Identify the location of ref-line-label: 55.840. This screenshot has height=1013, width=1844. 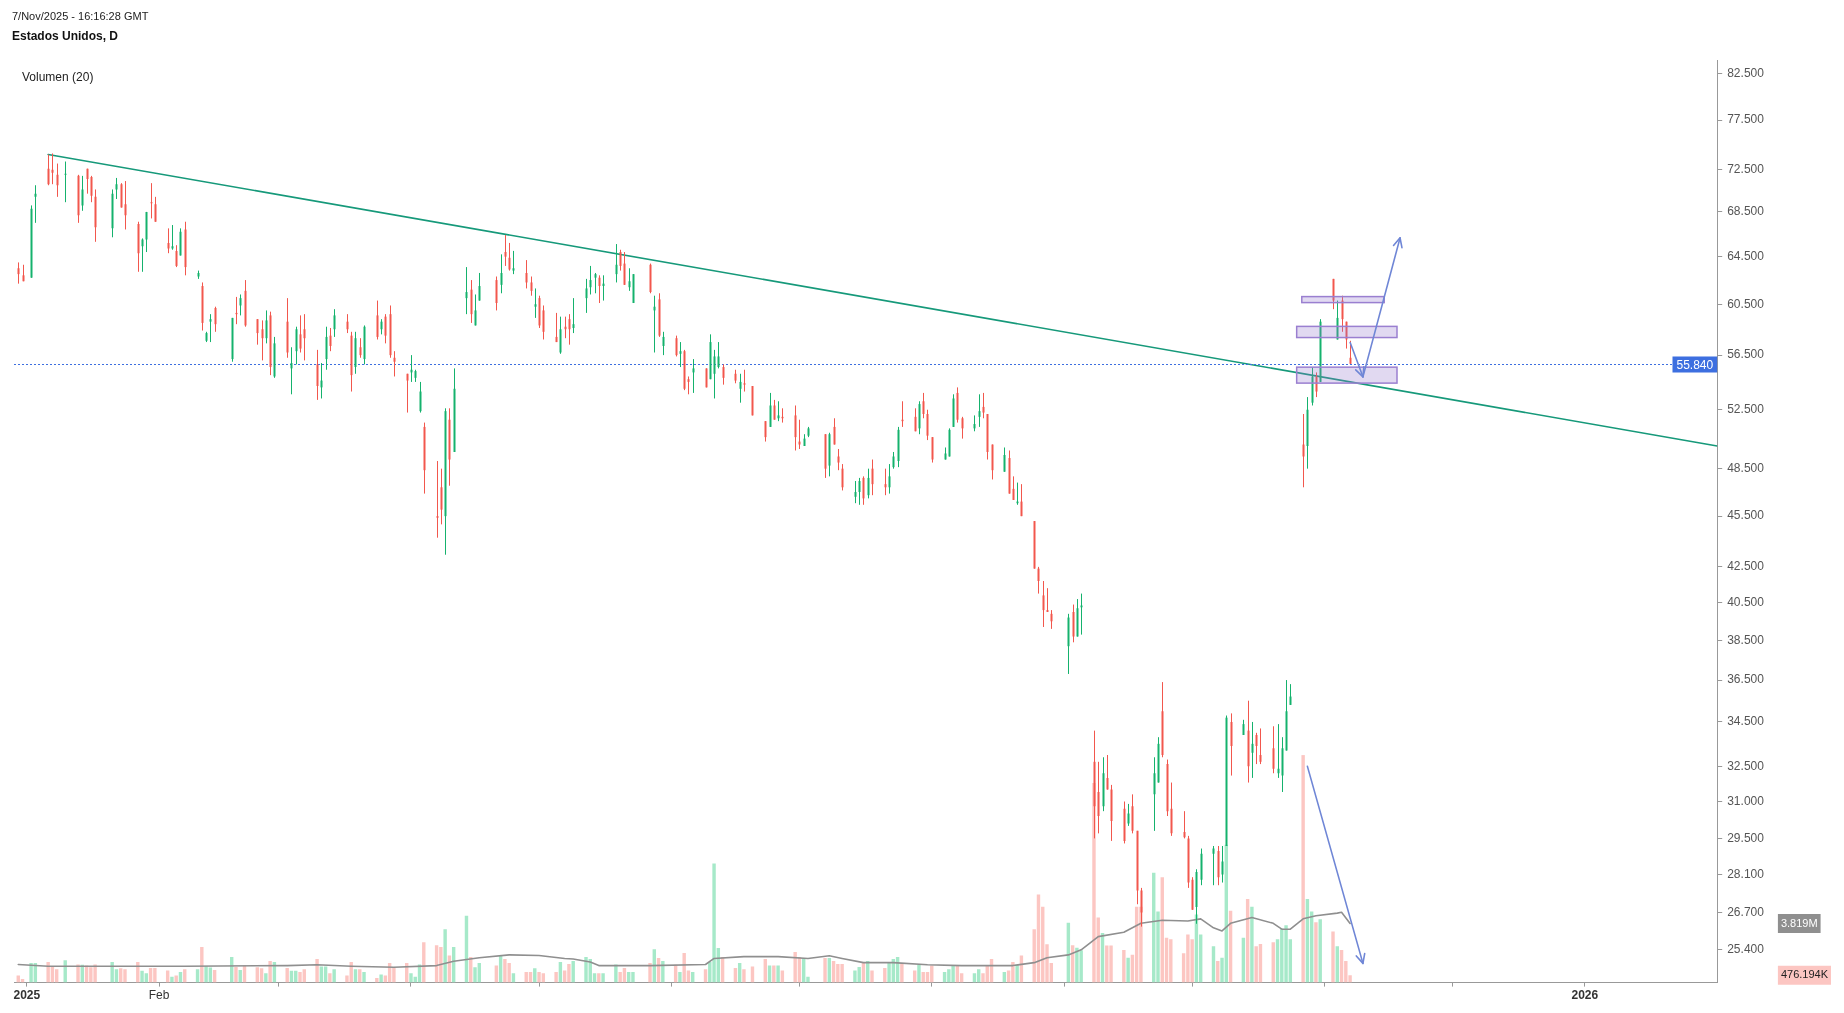
(1695, 364).